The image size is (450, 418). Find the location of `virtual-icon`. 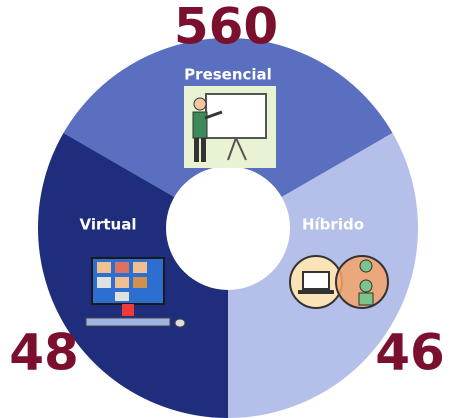

virtual-icon is located at coordinates (135, 292).